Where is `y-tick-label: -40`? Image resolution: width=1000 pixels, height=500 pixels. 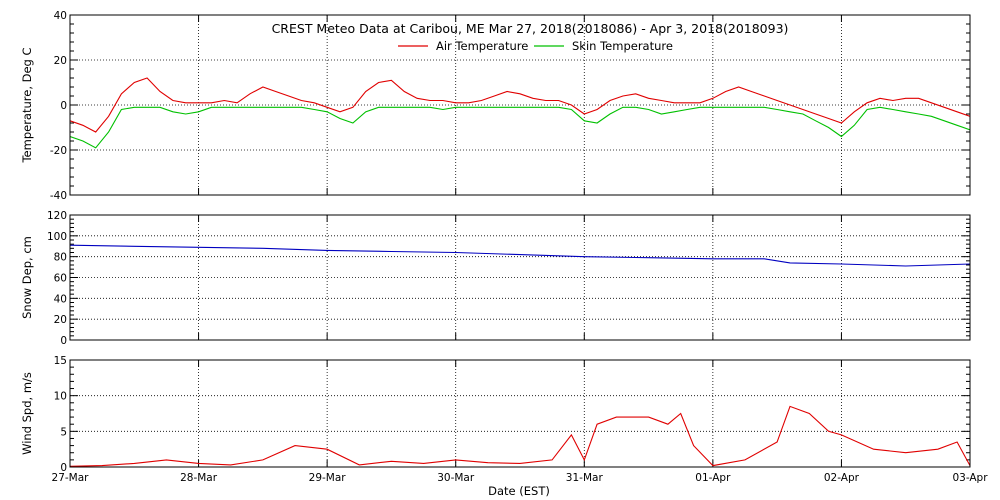
y-tick-label: -40 is located at coordinates (58, 196).